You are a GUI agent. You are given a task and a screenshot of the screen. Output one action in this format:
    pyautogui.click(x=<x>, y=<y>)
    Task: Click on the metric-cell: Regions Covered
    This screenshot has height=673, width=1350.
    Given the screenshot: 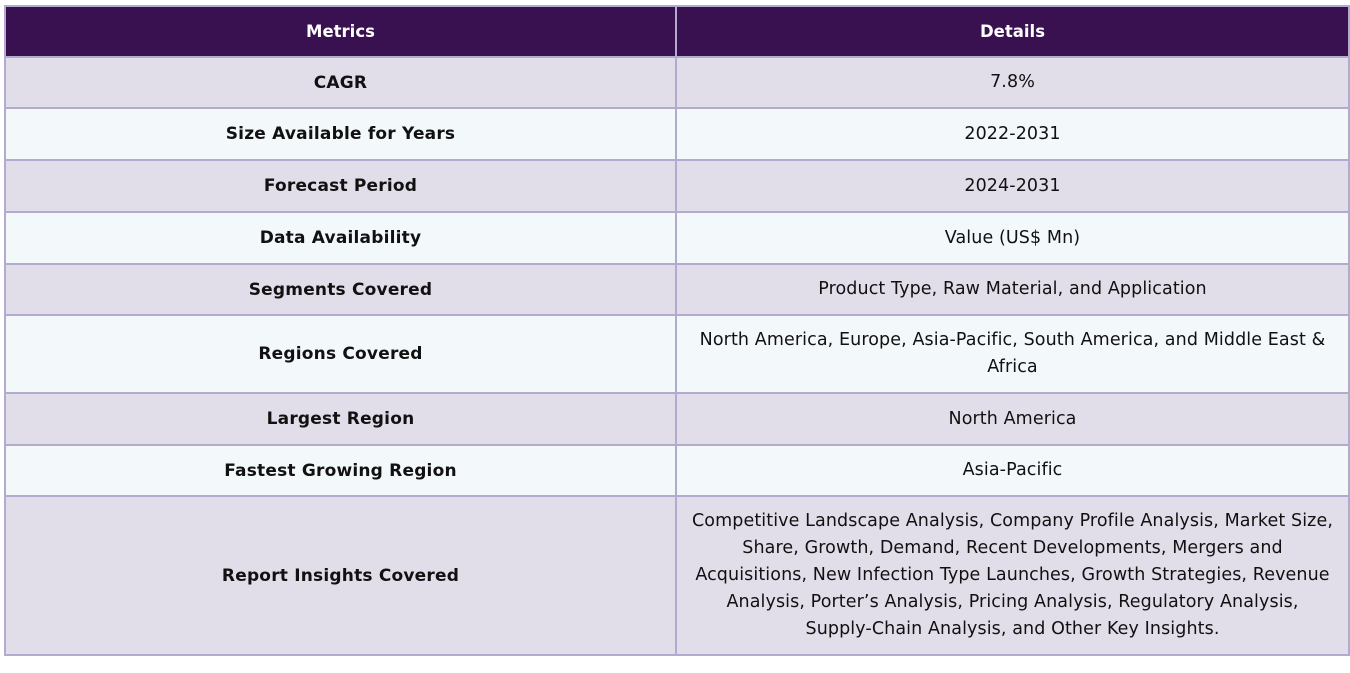 What is the action you would take?
    pyautogui.click(x=340, y=354)
    